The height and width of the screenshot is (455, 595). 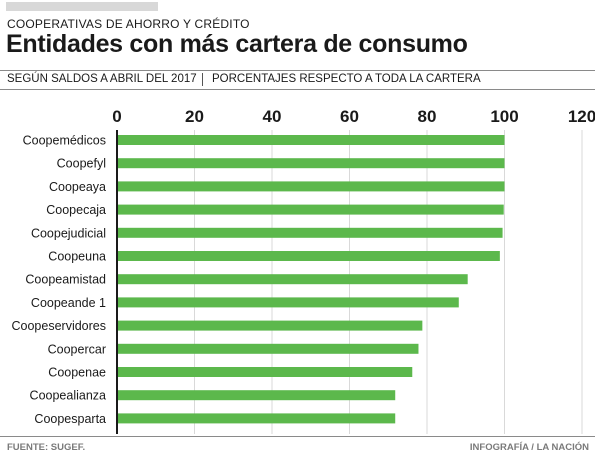 I want to click on category-label: Coopercar, so click(x=77, y=349).